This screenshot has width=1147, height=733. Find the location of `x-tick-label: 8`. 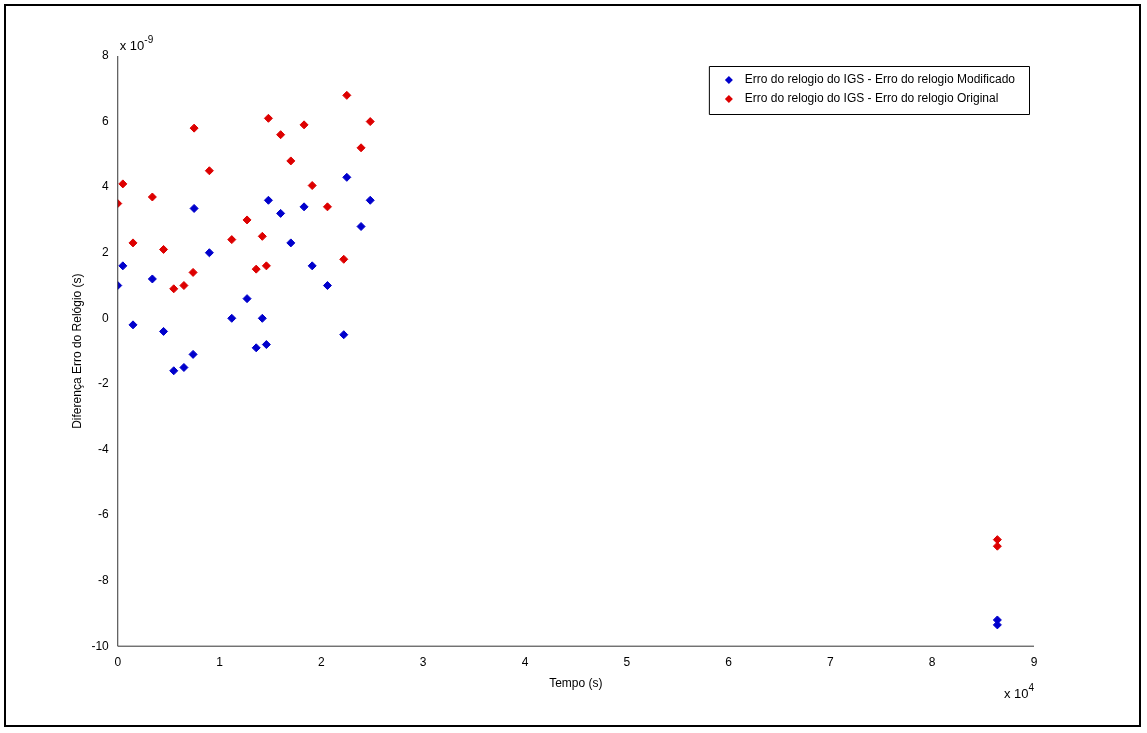

x-tick-label: 8 is located at coordinates (932, 661).